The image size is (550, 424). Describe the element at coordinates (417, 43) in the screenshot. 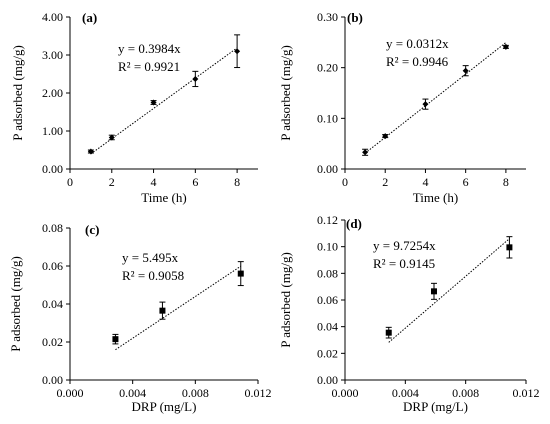

I see `trendline-equation: y = 0.0312x` at that location.